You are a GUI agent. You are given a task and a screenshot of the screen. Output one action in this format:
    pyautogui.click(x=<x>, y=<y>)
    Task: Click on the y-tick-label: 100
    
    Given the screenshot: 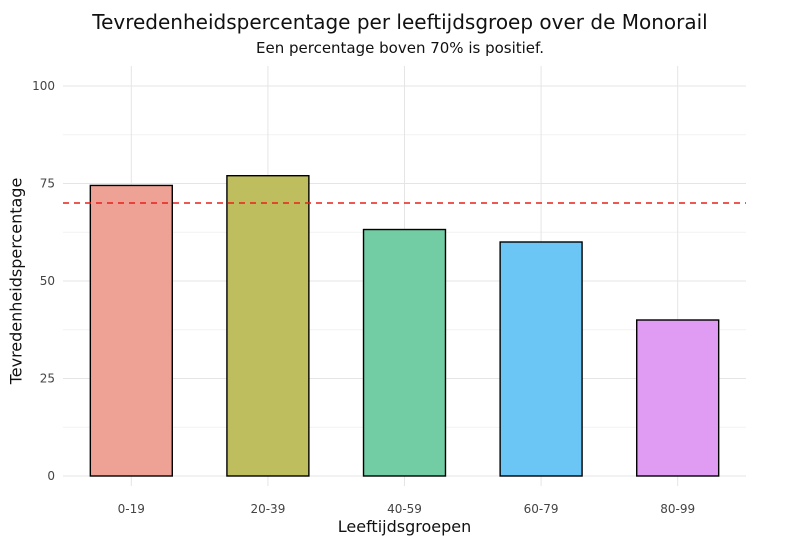 What is the action you would take?
    pyautogui.click(x=43, y=86)
    